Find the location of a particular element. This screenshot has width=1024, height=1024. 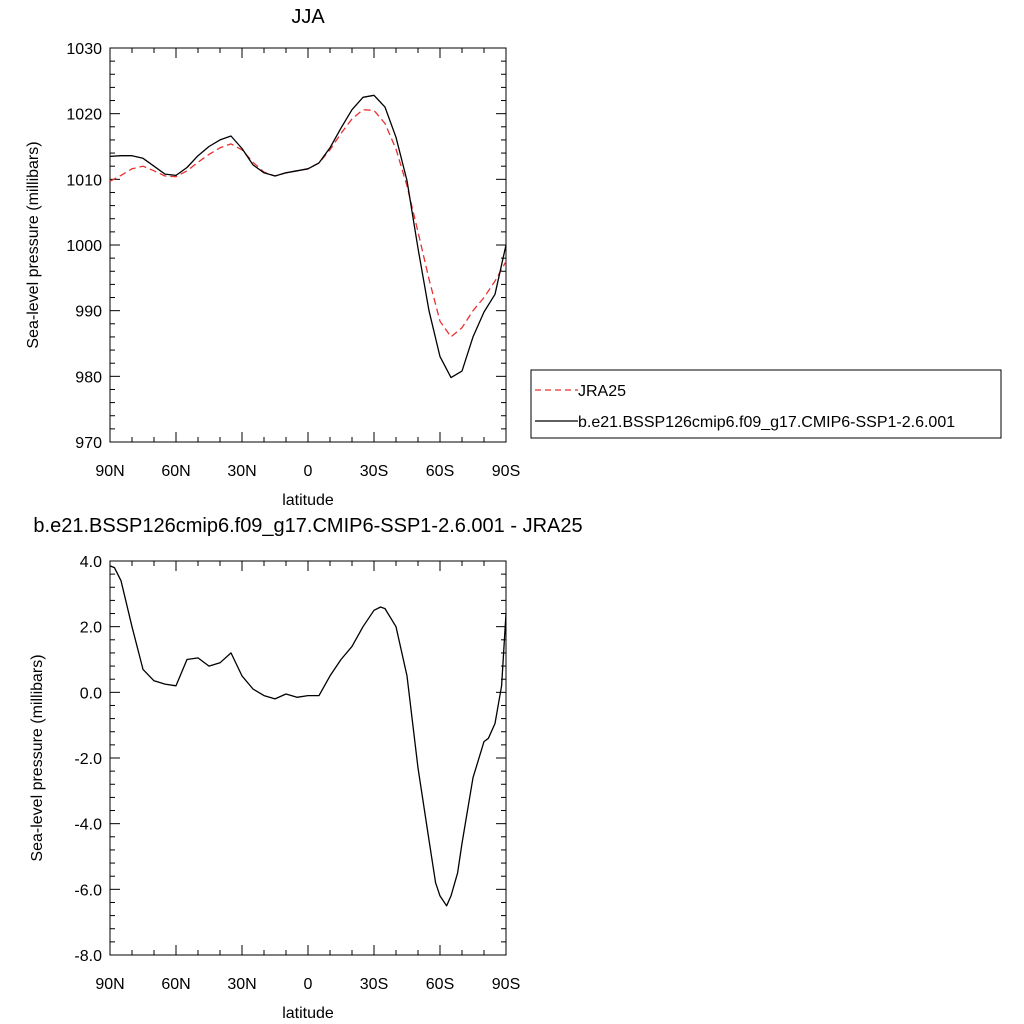

y-tick-label: 1020 is located at coordinates (84, 115).